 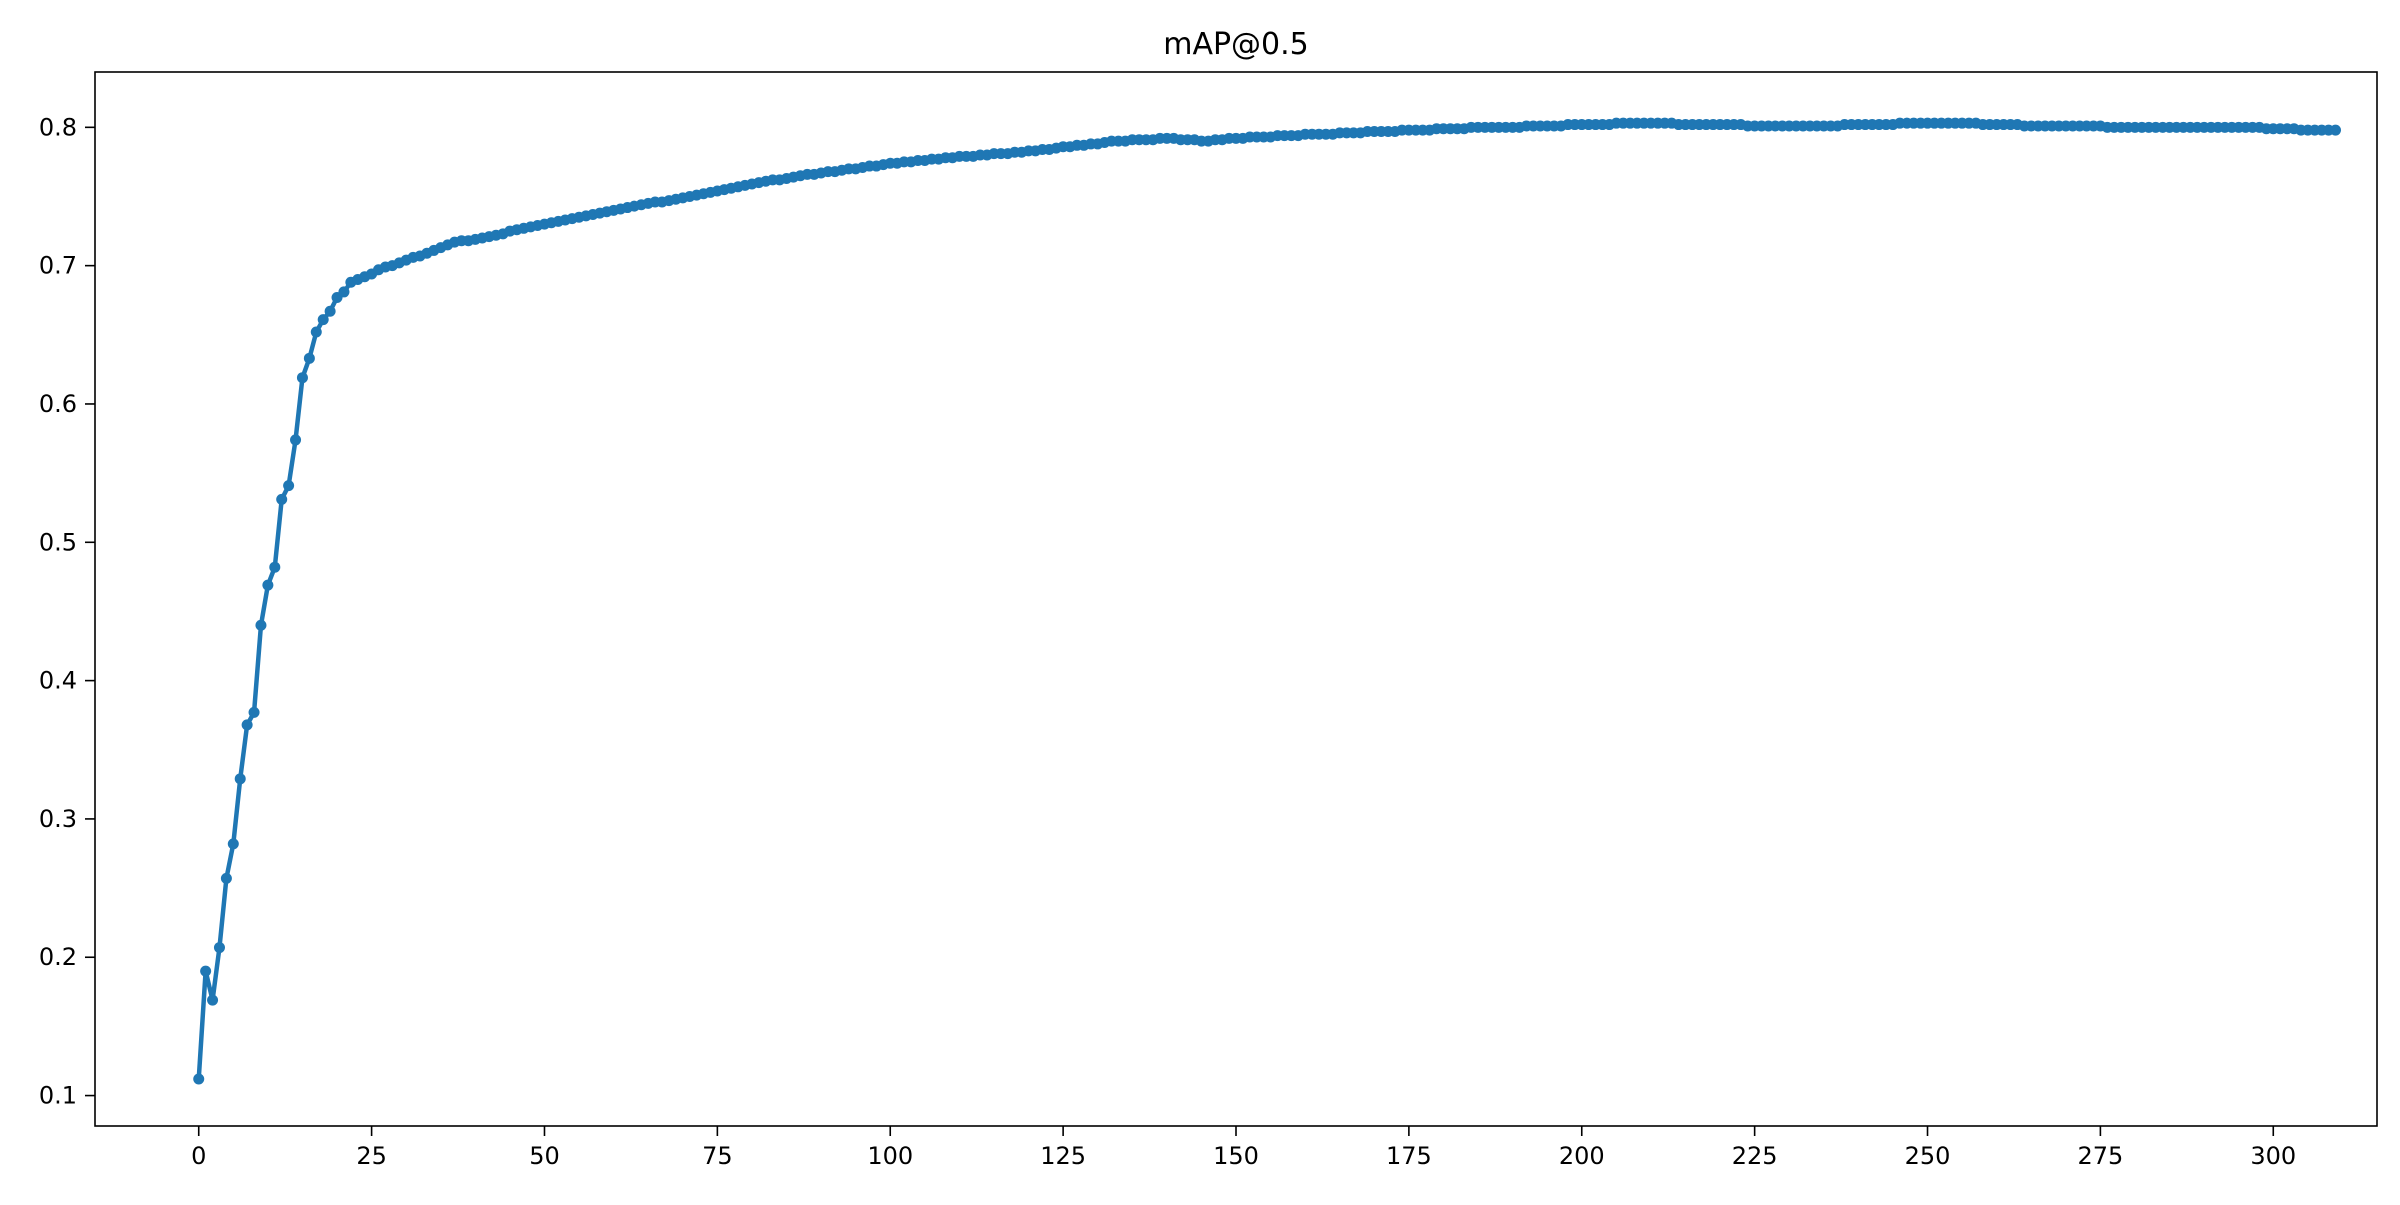 I want to click on x-tick-label: 250, so click(x=1928, y=1156).